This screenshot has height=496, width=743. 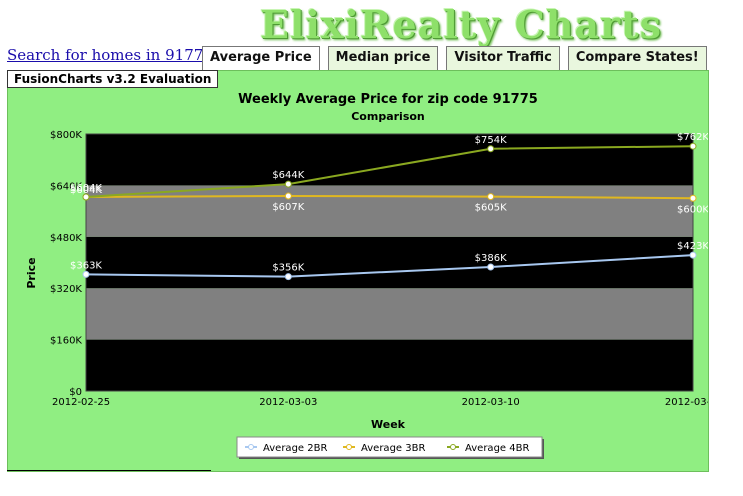 What do you see at coordinates (686, 402) in the screenshot?
I see `x-tick-label: 2012-03-17` at bounding box center [686, 402].